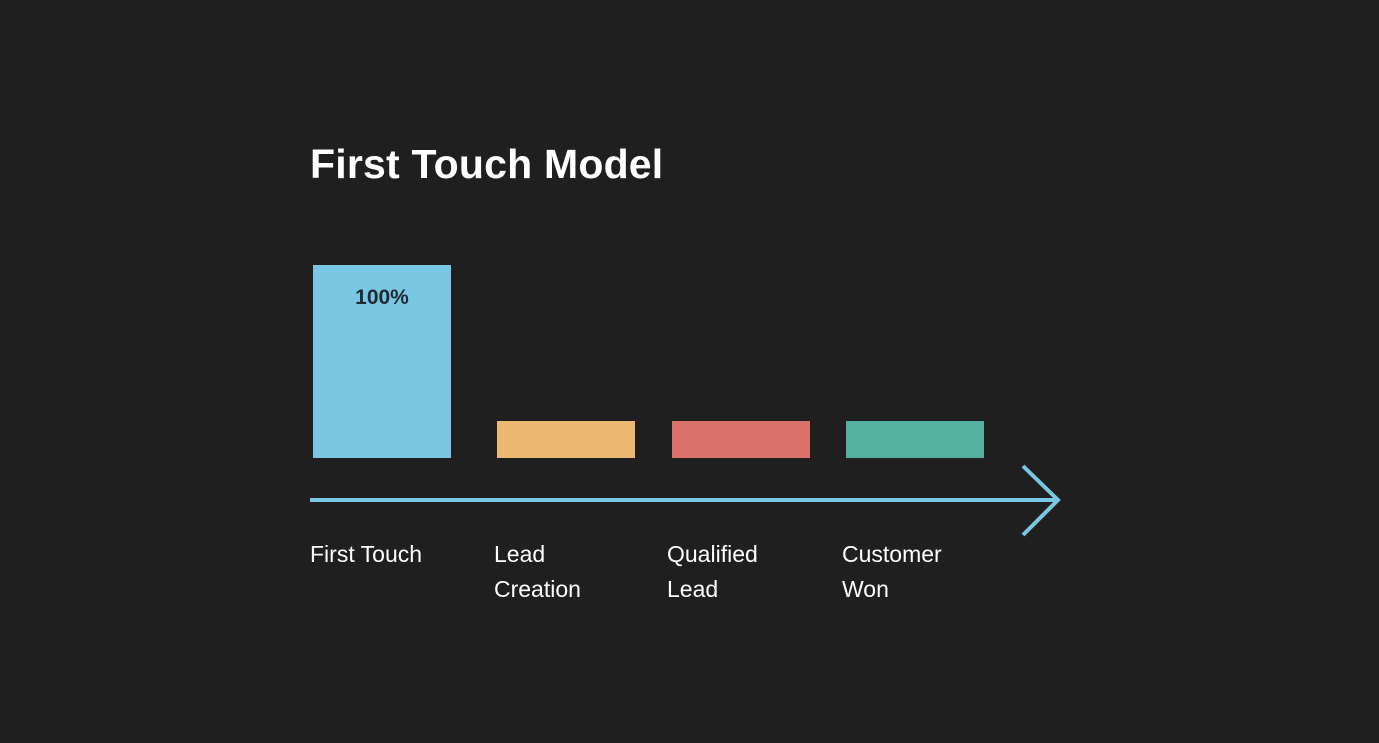 Image resolution: width=1379 pixels, height=743 pixels. I want to click on stage-label-customer-won: Customer Won, so click(892, 571).